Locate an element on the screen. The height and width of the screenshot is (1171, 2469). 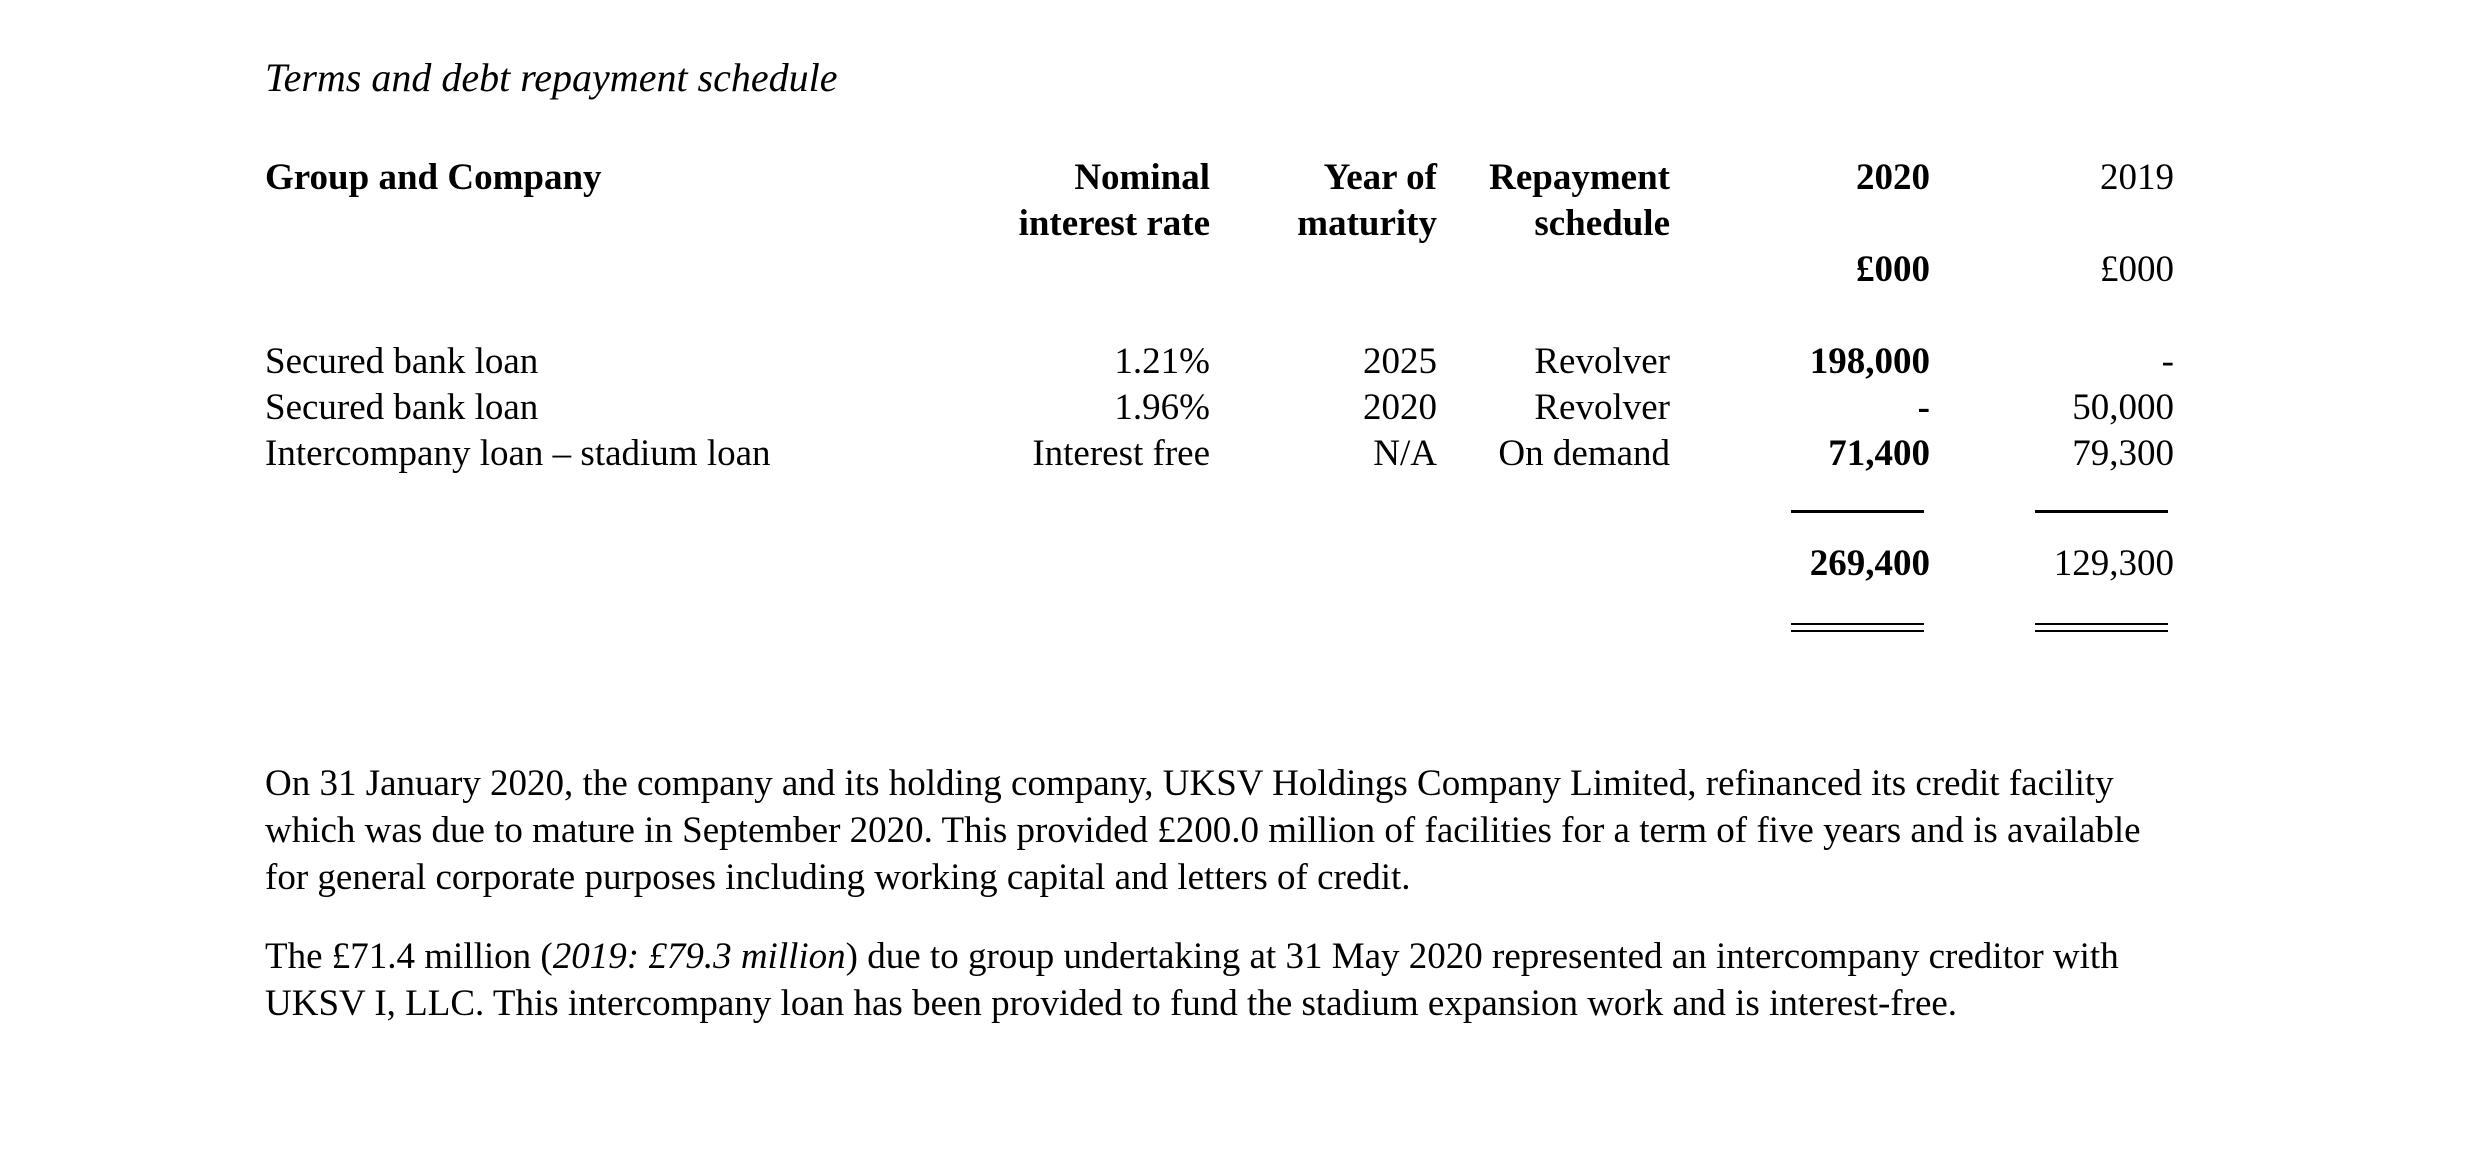
paragraph-intercompany-prior-year-note: 2019: £79.3 million is located at coordinates (699, 956).